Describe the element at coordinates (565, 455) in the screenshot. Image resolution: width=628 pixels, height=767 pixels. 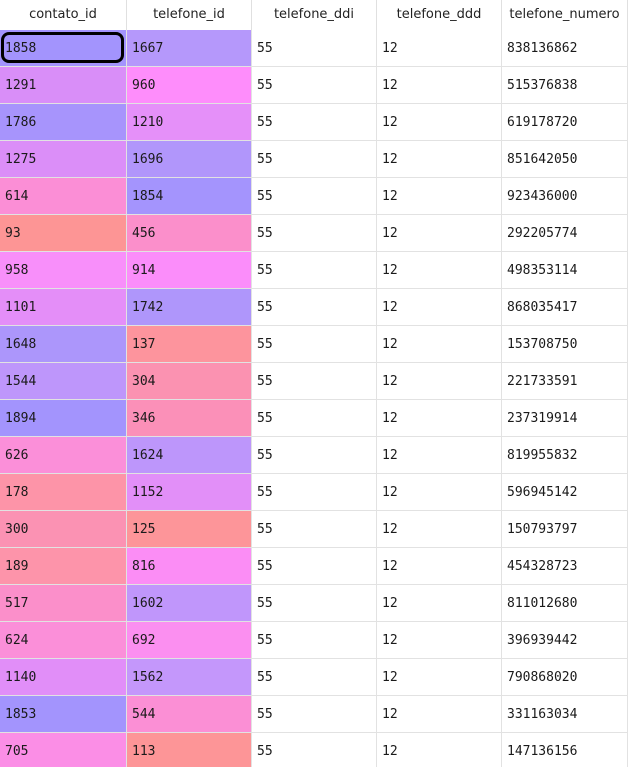
I see `cell-telefone-numero: 819955832` at that location.